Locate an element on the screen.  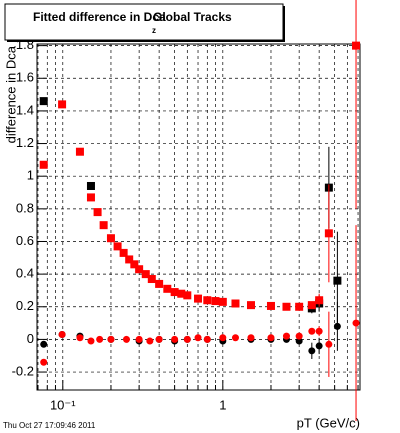
y-tick-label: 1.6 is located at coordinates (25, 77).